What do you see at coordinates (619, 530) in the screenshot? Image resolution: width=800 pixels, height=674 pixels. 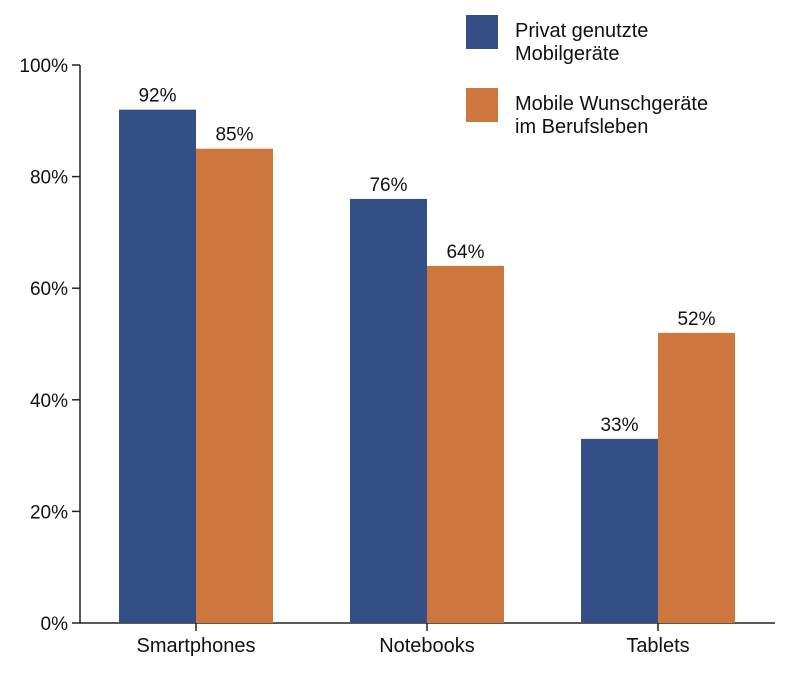 I see `bar-series-1-tablets` at bounding box center [619, 530].